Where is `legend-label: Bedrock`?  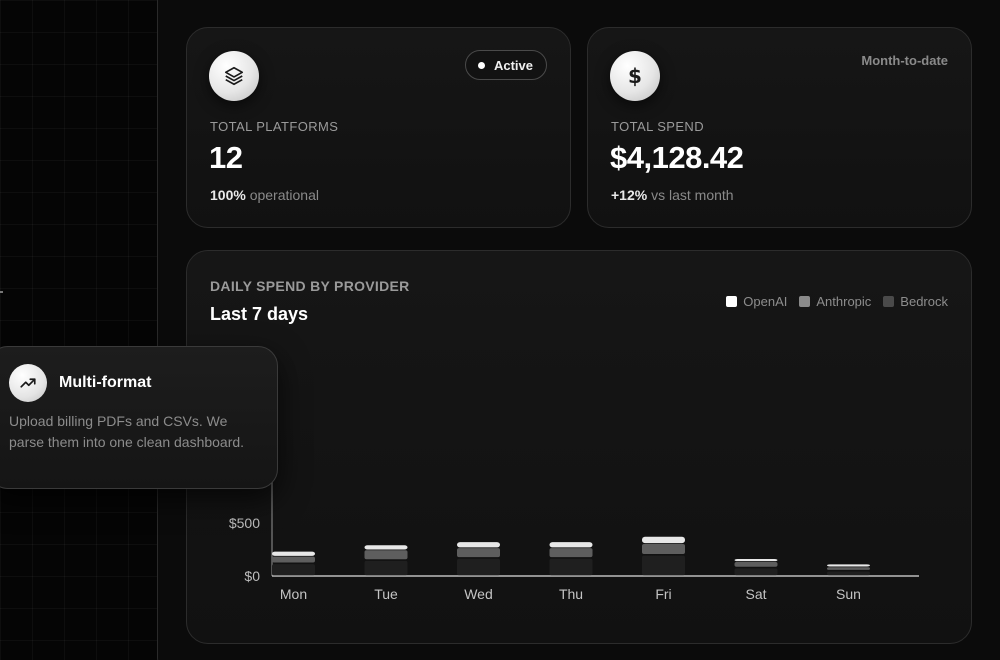
legend-label: Bedrock is located at coordinates (924, 301).